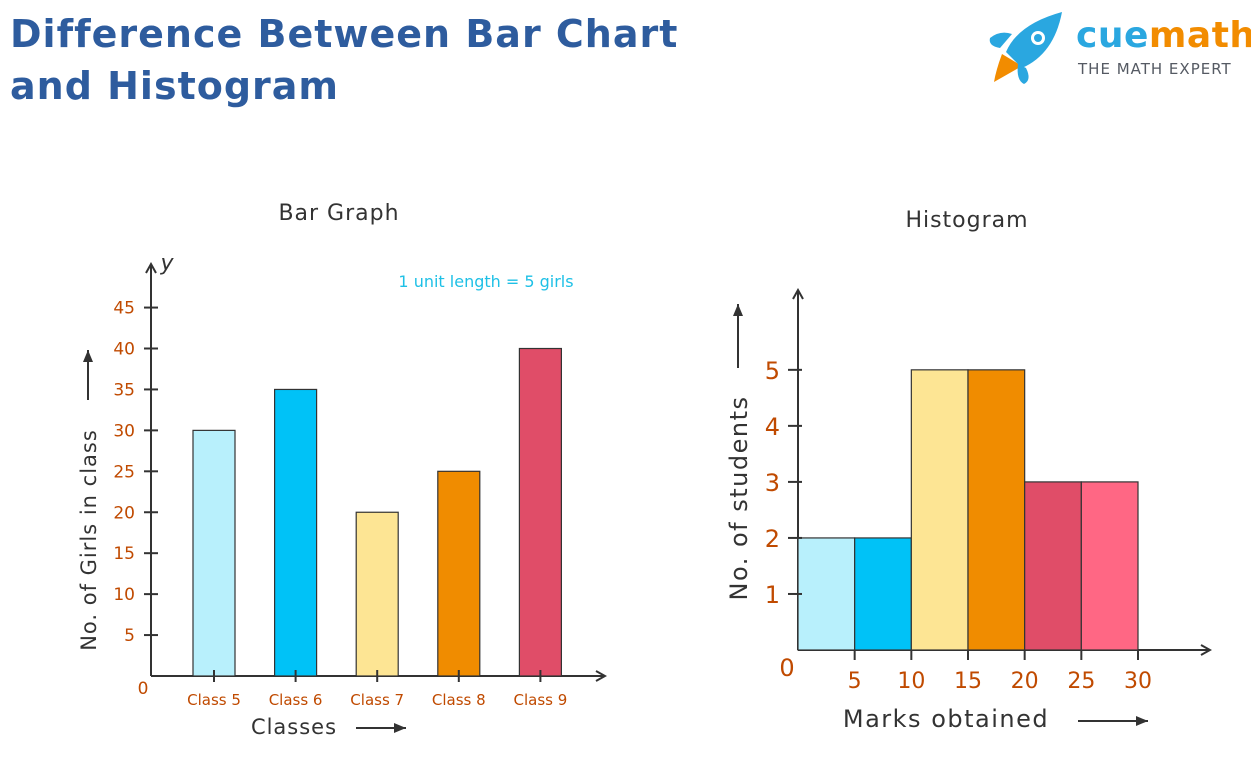 This screenshot has height=783, width=1251. What do you see at coordinates (124, 350) in the screenshot?
I see `bar-graph-y-tick-label: 40` at bounding box center [124, 350].